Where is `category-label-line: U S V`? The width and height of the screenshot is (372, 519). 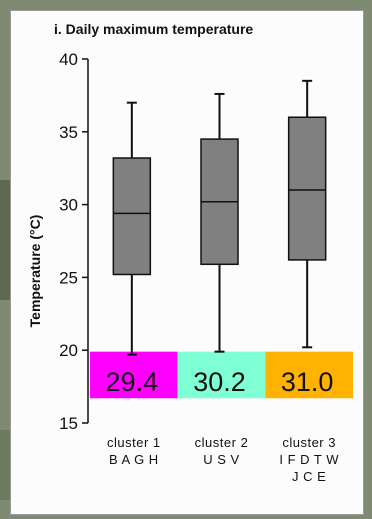
category-label-line: U S V is located at coordinates (221, 459).